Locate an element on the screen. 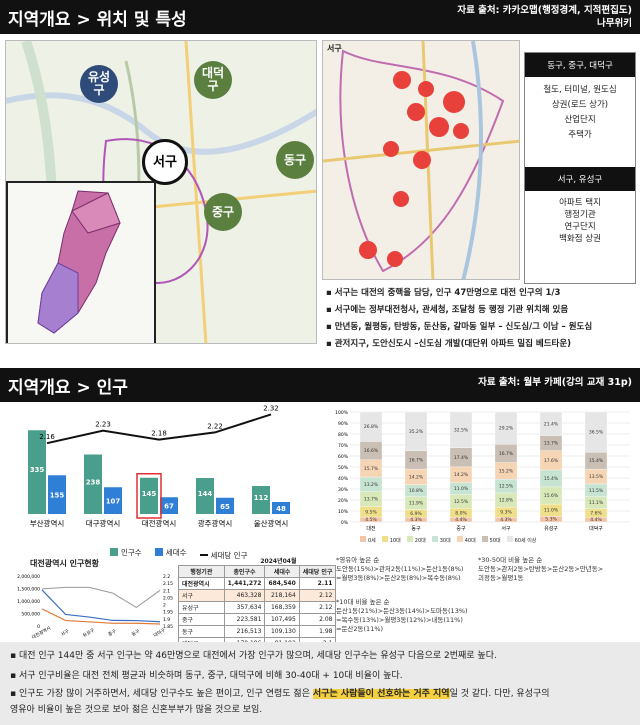 The image size is (640, 725). table-cell: 서구 is located at coordinates (201, 595).